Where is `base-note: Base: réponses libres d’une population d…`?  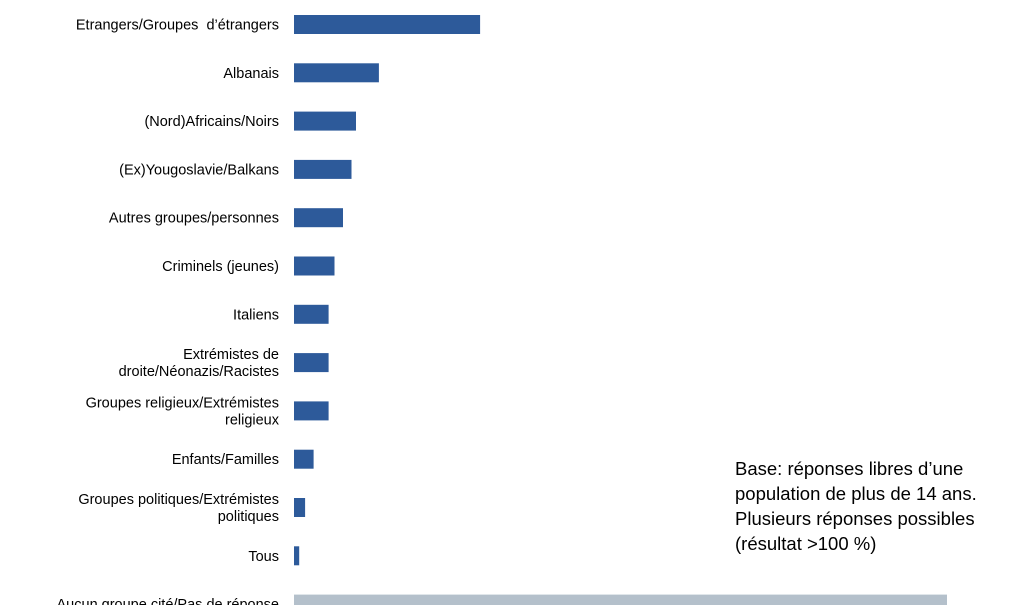 base-note: Base: réponses libres d’une population d… is located at coordinates (879, 506).